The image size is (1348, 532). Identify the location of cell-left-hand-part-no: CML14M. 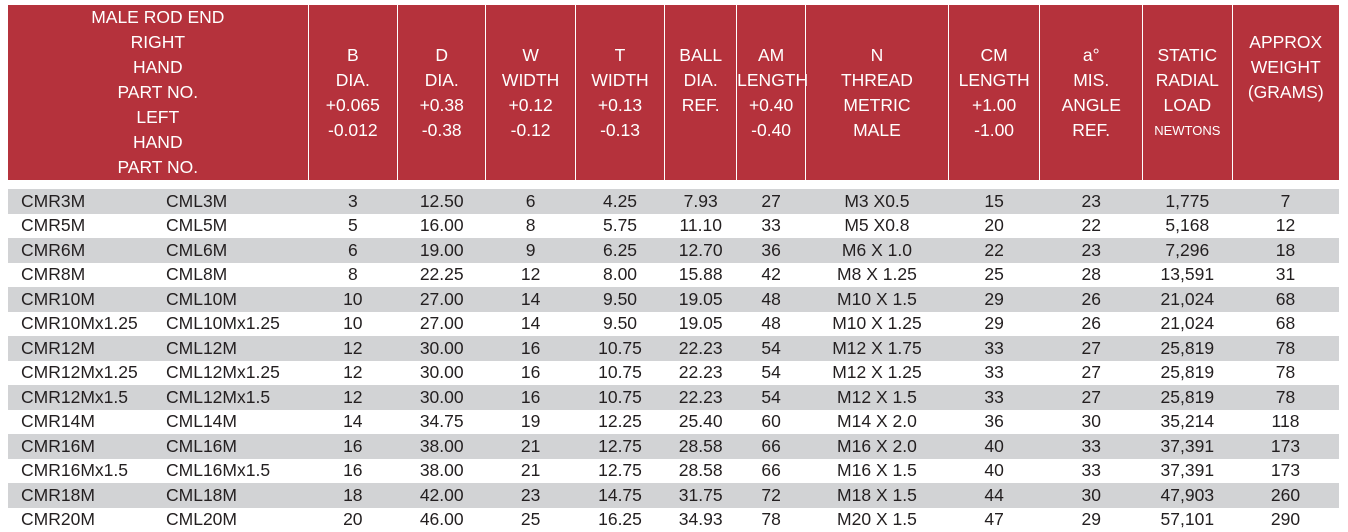
(201, 421).